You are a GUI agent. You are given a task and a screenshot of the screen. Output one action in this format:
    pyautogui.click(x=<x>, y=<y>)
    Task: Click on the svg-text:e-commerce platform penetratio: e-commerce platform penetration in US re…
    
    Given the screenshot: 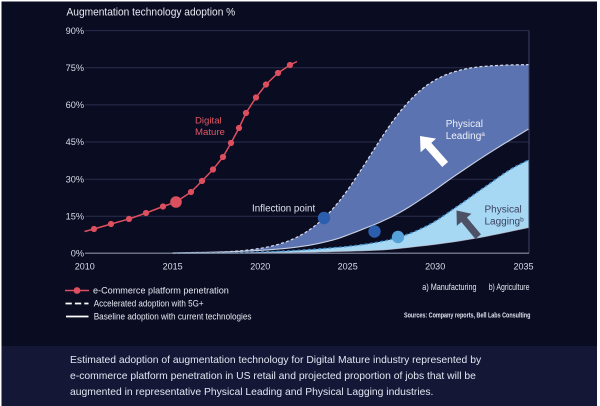 What is the action you would take?
    pyautogui.click(x=273, y=376)
    